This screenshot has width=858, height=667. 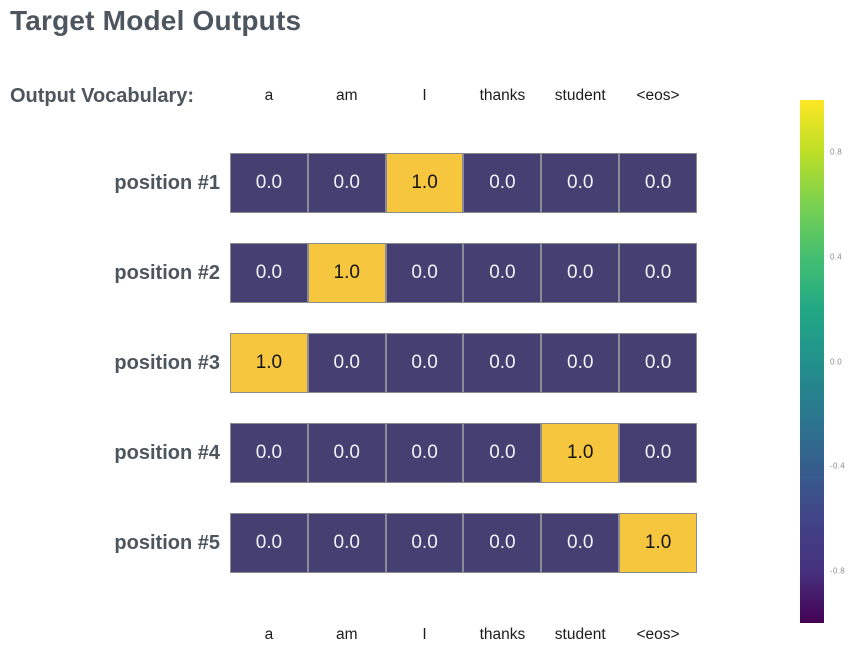 What do you see at coordinates (167, 363) in the screenshot?
I see `row-label-position-3: position #3` at bounding box center [167, 363].